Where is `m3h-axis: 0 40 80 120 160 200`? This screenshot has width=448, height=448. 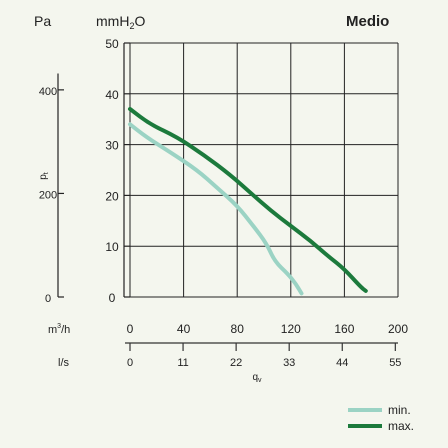 m3h-axis: 0 40 80 120 160 200 is located at coordinates (268, 329).